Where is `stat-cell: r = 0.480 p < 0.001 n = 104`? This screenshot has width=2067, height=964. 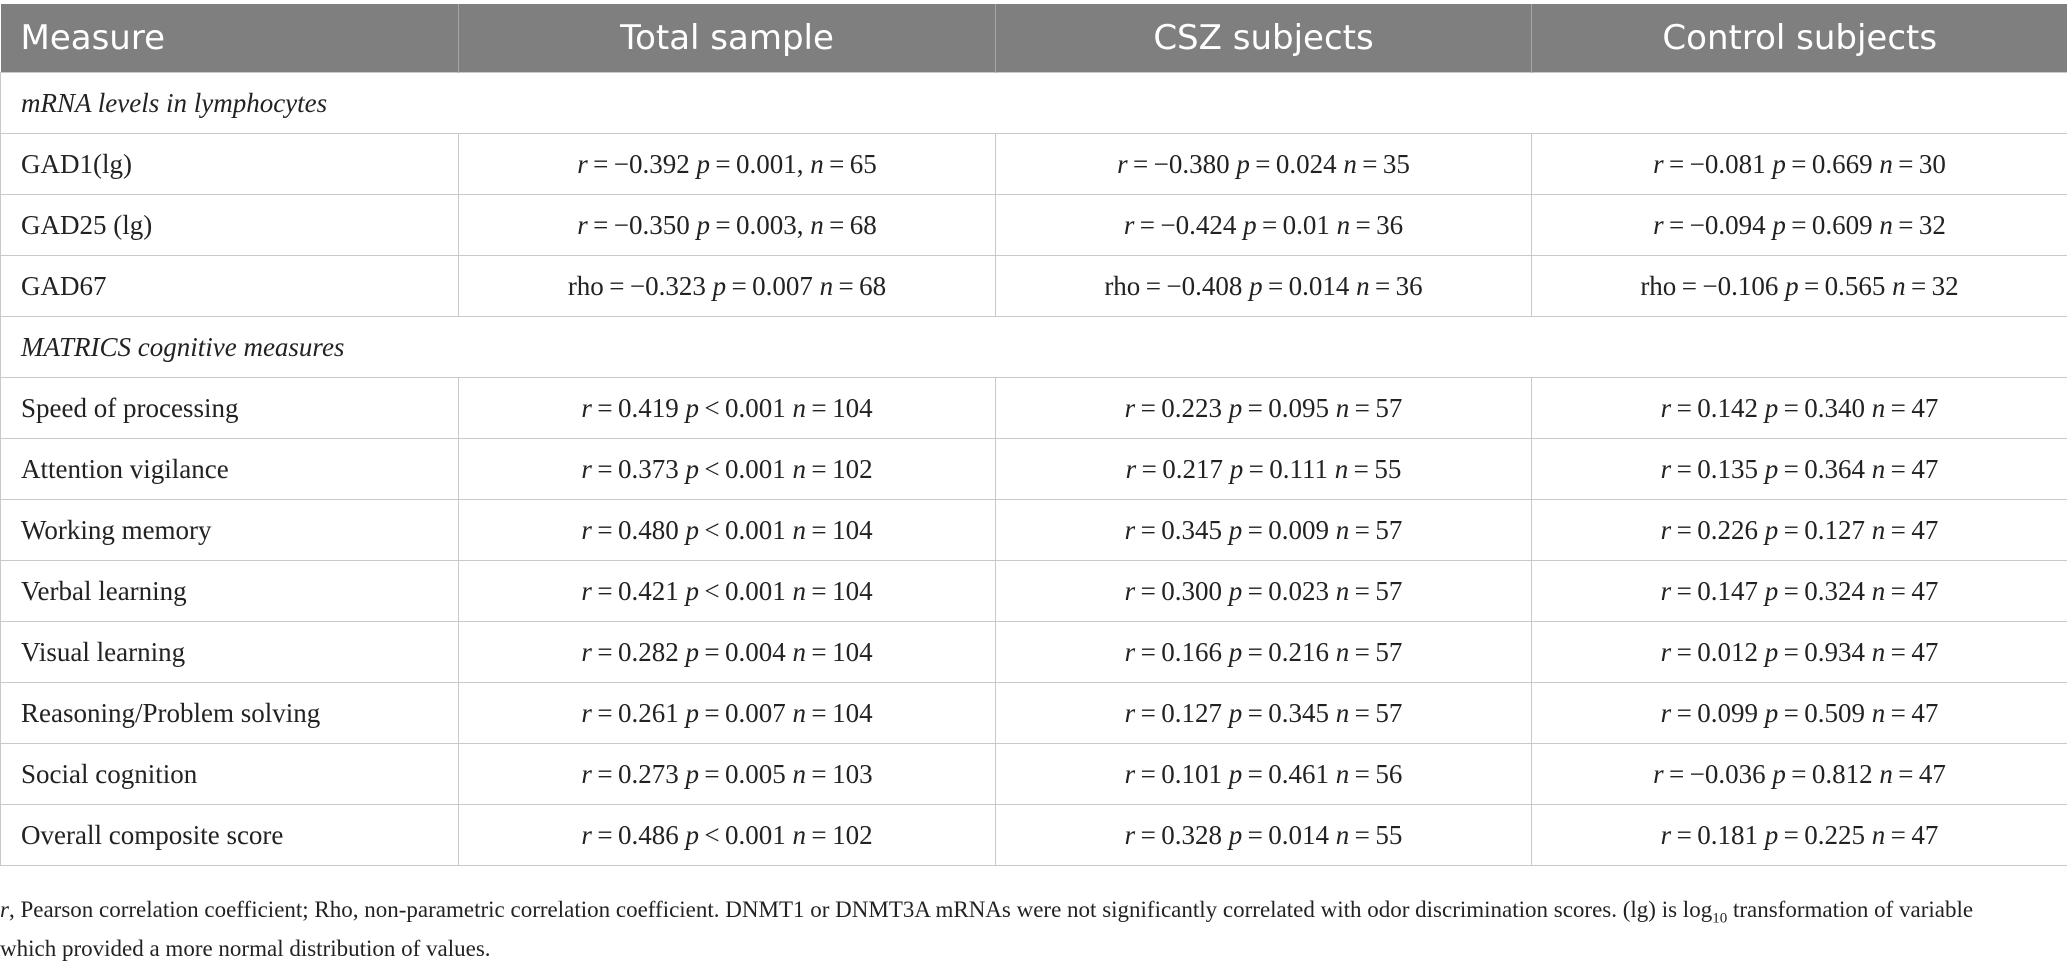
stat-cell: r = 0.480 p < 0.001 n = 104 is located at coordinates (727, 530).